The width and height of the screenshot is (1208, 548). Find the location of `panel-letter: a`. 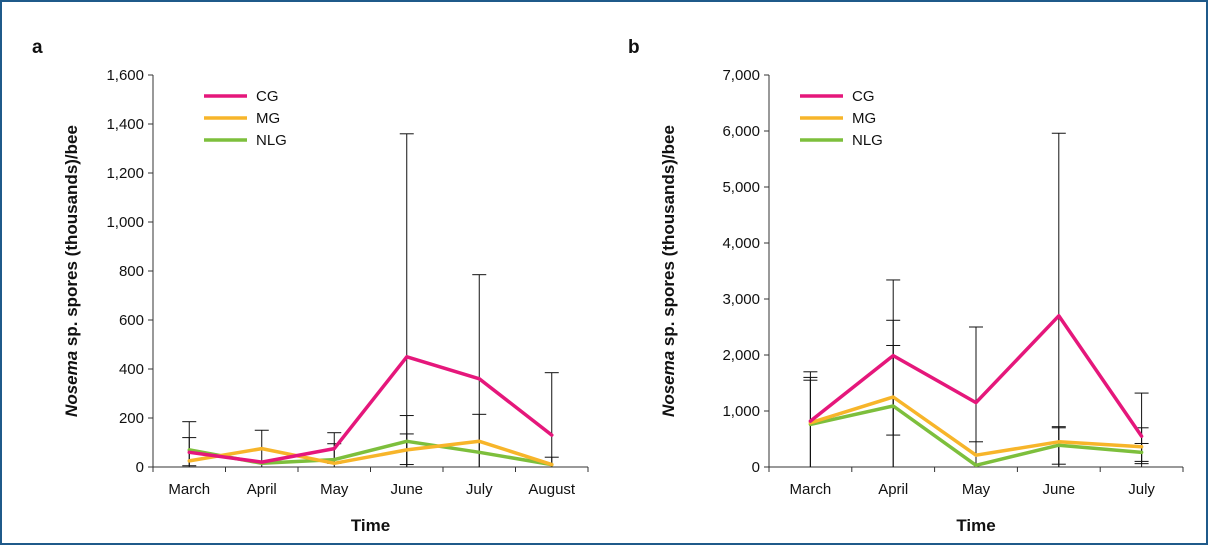

panel-letter: a is located at coordinates (37, 47).